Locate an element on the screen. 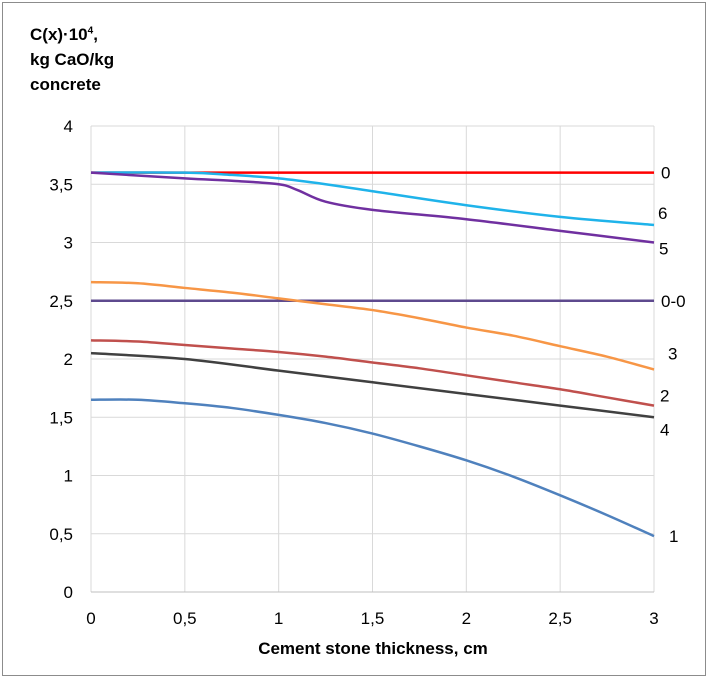  series-label-2: 2 is located at coordinates (664, 396).